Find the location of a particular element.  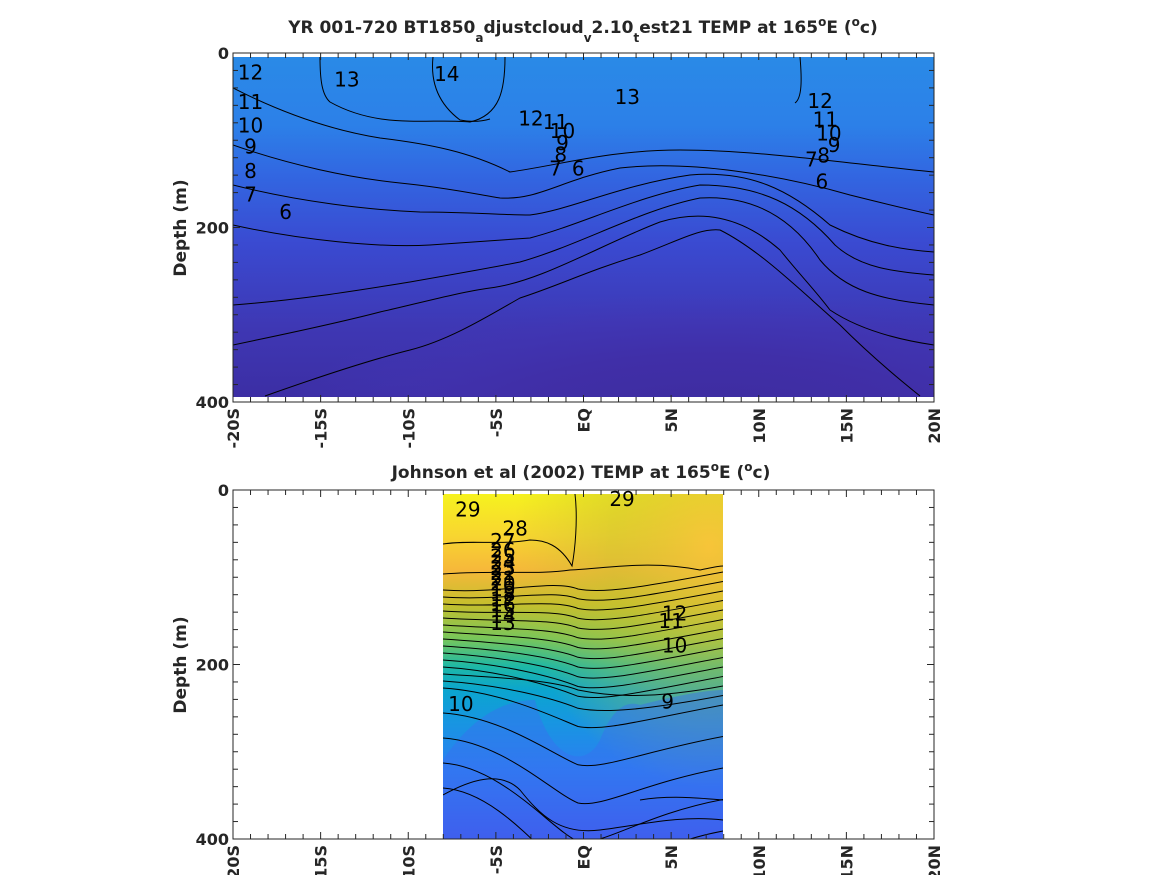

contour-label: 21 is located at coordinates (502, 578).